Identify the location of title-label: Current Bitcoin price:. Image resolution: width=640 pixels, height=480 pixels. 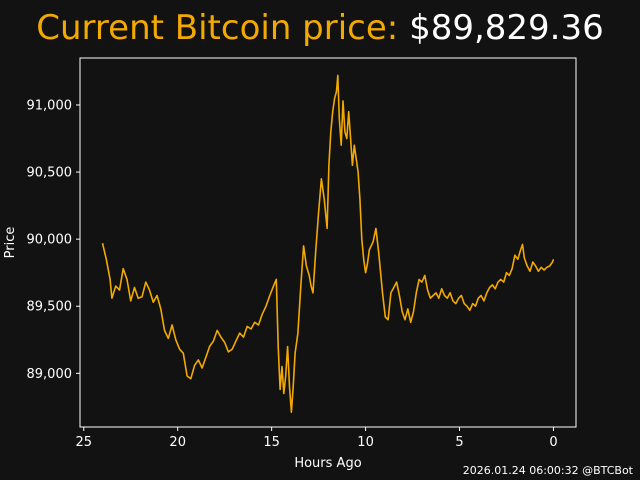
(217, 28).